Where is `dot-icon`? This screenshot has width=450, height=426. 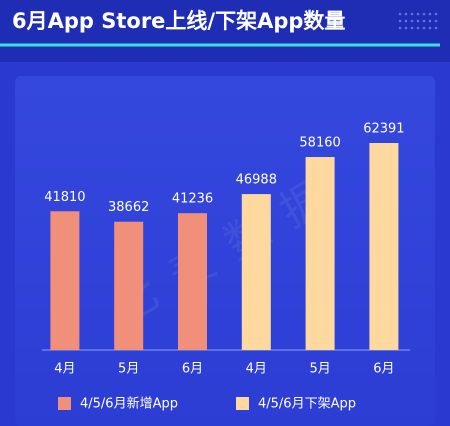 dot-icon is located at coordinates (418, 21).